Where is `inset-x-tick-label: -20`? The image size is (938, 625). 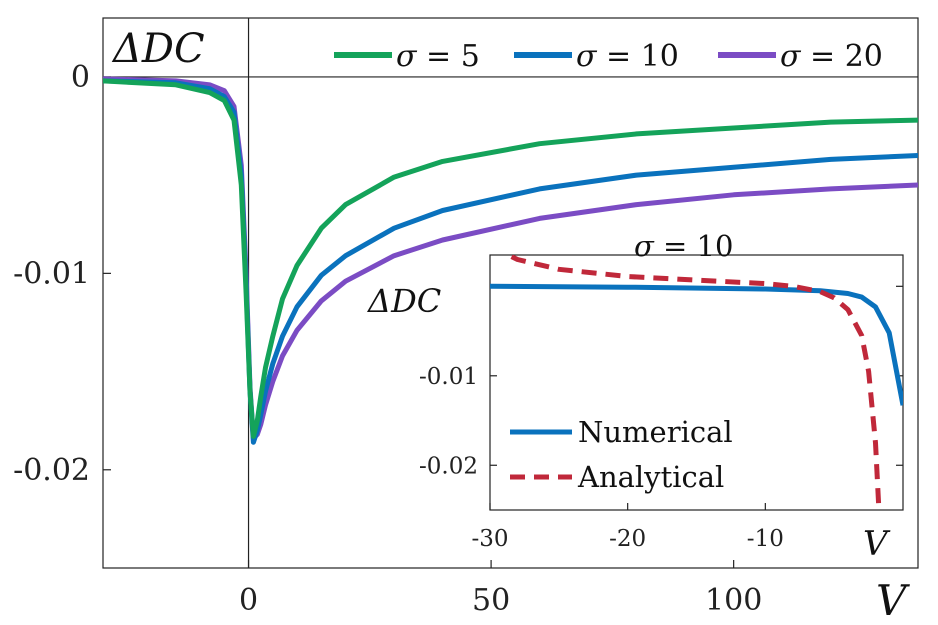
inset-x-tick-label: -20 is located at coordinates (627, 539).